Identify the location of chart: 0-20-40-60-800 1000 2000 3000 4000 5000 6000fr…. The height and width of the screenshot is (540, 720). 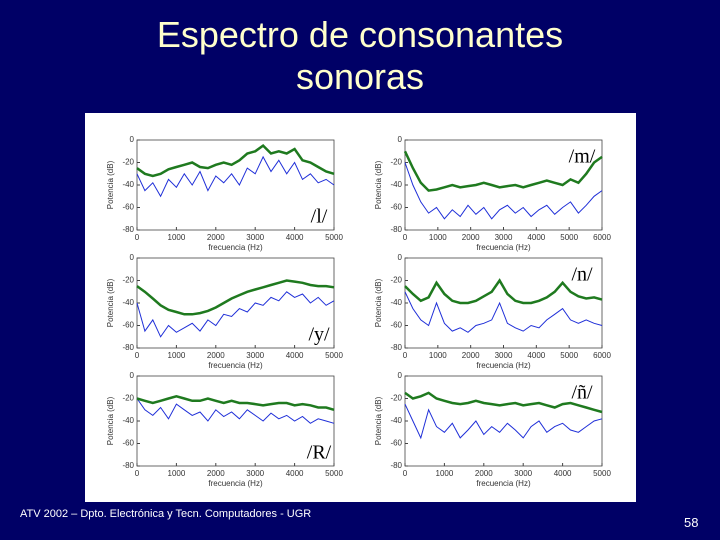
(492, 311).